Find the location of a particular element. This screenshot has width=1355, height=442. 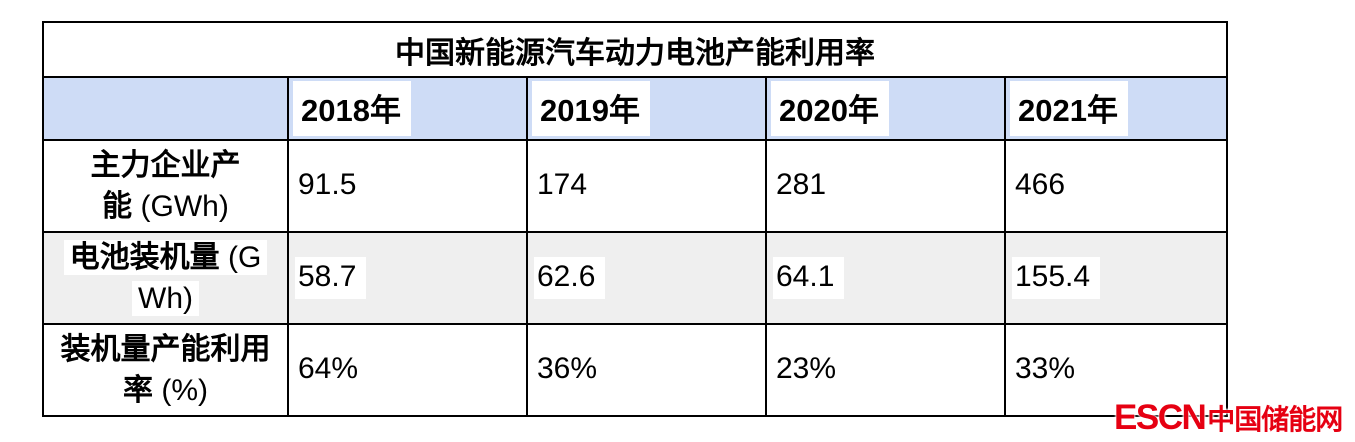

value-text: 23% is located at coordinates (810, 370).